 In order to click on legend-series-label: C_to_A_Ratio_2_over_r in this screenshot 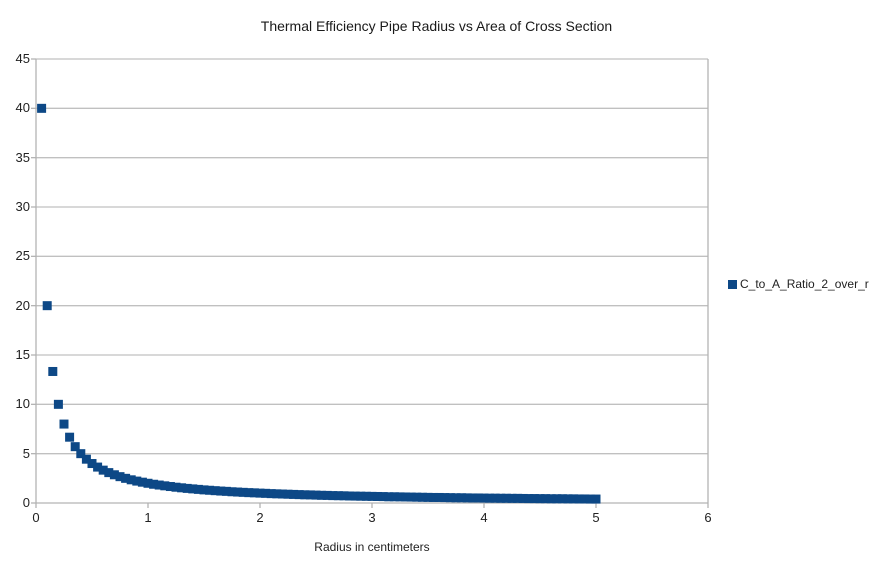, I will do `click(804, 284)`.